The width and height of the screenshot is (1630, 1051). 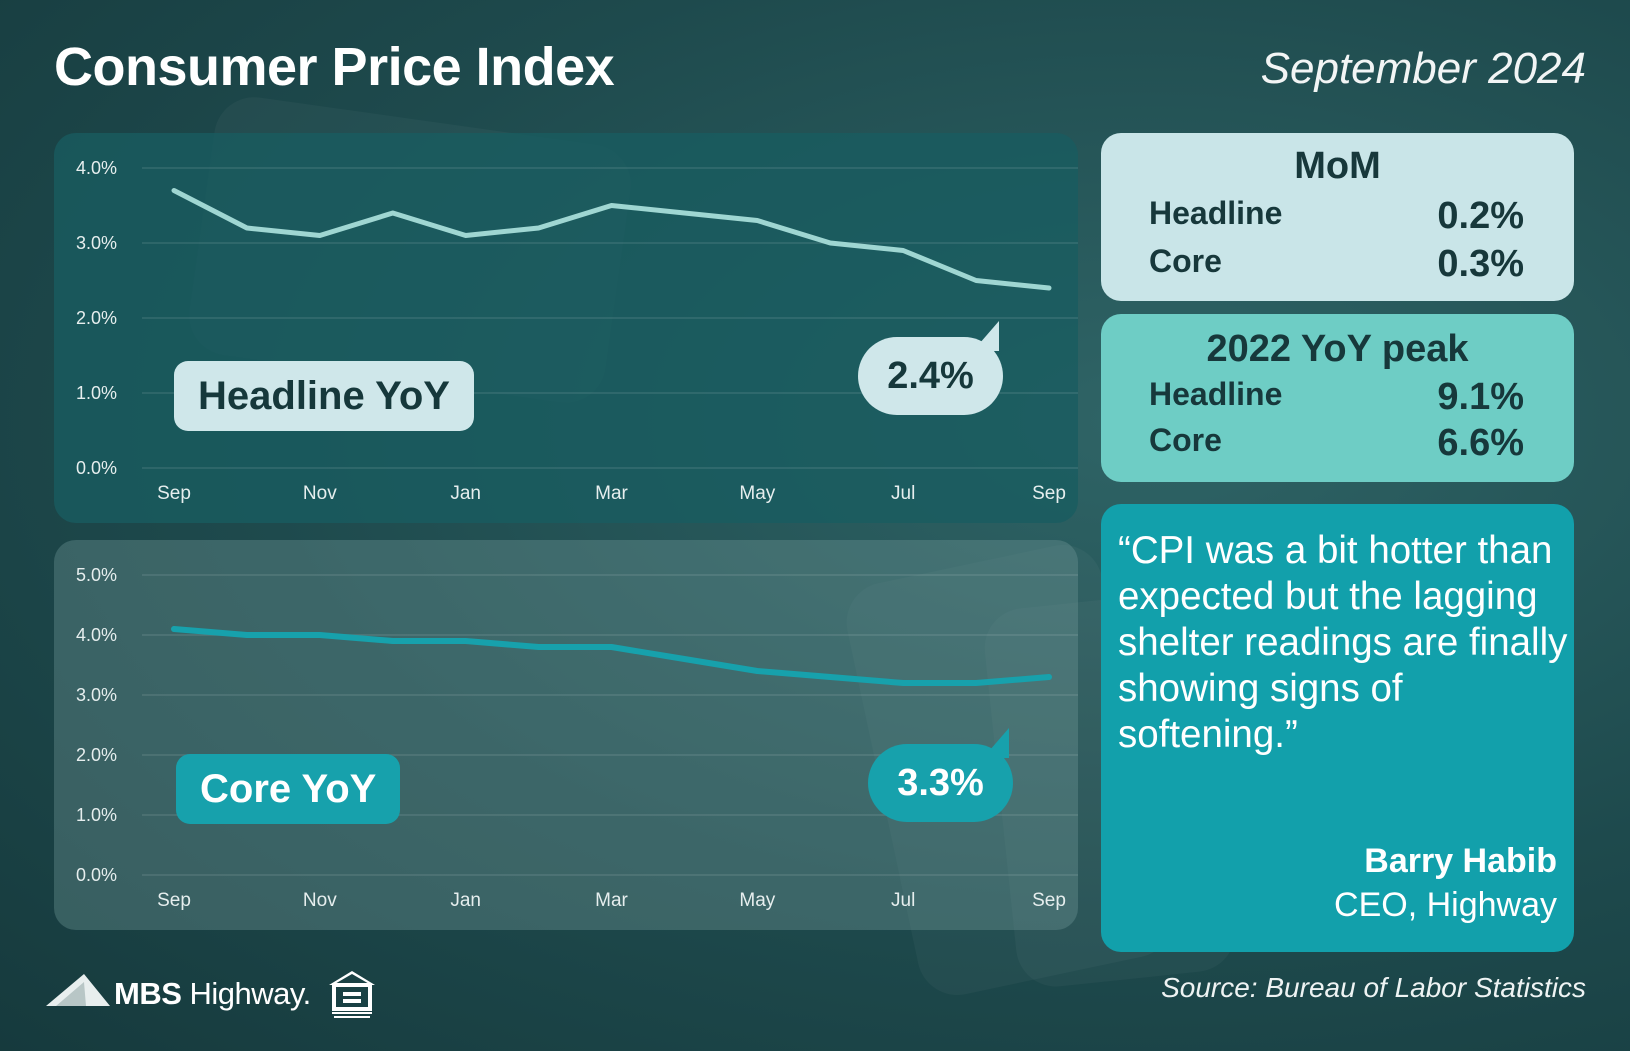 What do you see at coordinates (1480, 443) in the screenshot?
I see `peak-core-value: 6.6%` at bounding box center [1480, 443].